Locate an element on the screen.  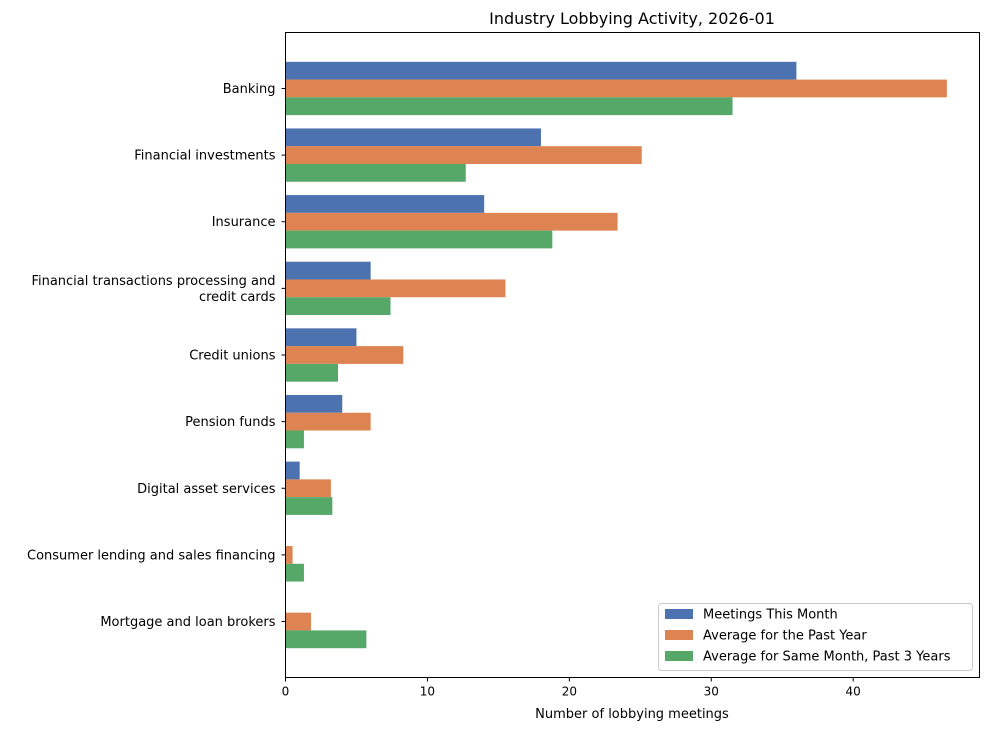
x-axis-label: Number of lobbying meetings is located at coordinates (632, 714).